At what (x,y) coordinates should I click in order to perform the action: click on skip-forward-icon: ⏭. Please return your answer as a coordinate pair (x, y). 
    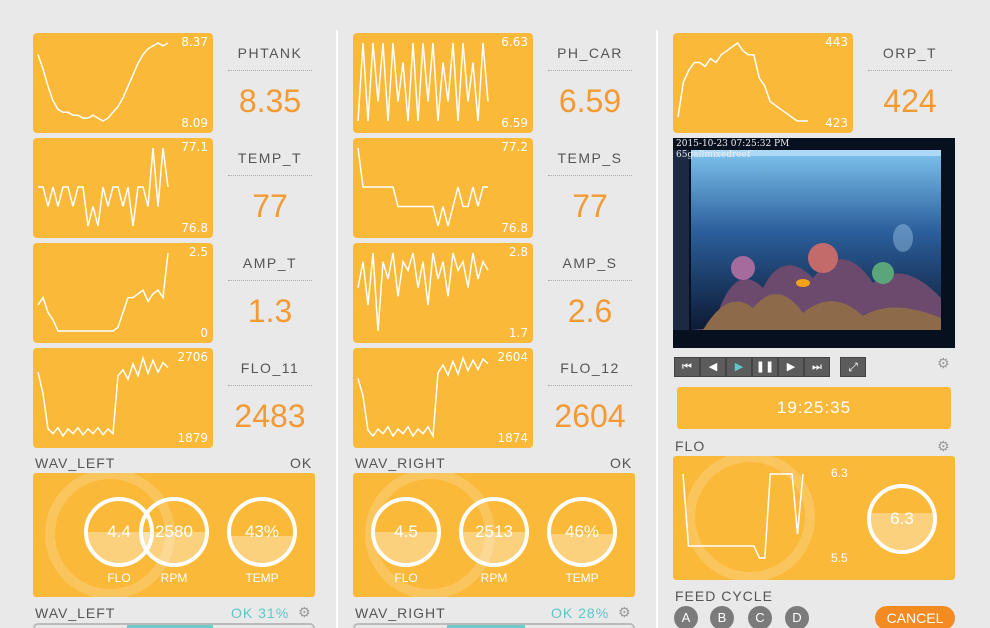
    Looking at the image, I should click on (817, 367).